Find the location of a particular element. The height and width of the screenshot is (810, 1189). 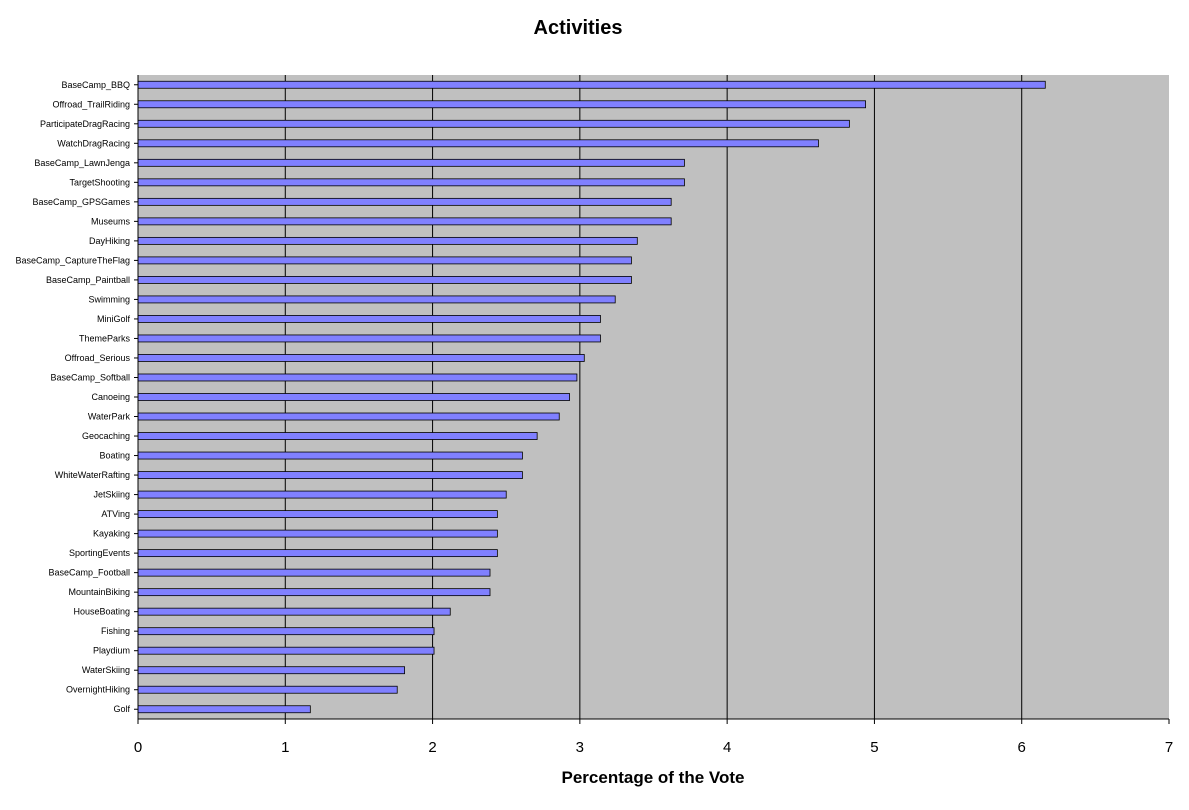

category-label: Swimming is located at coordinates (109, 299).